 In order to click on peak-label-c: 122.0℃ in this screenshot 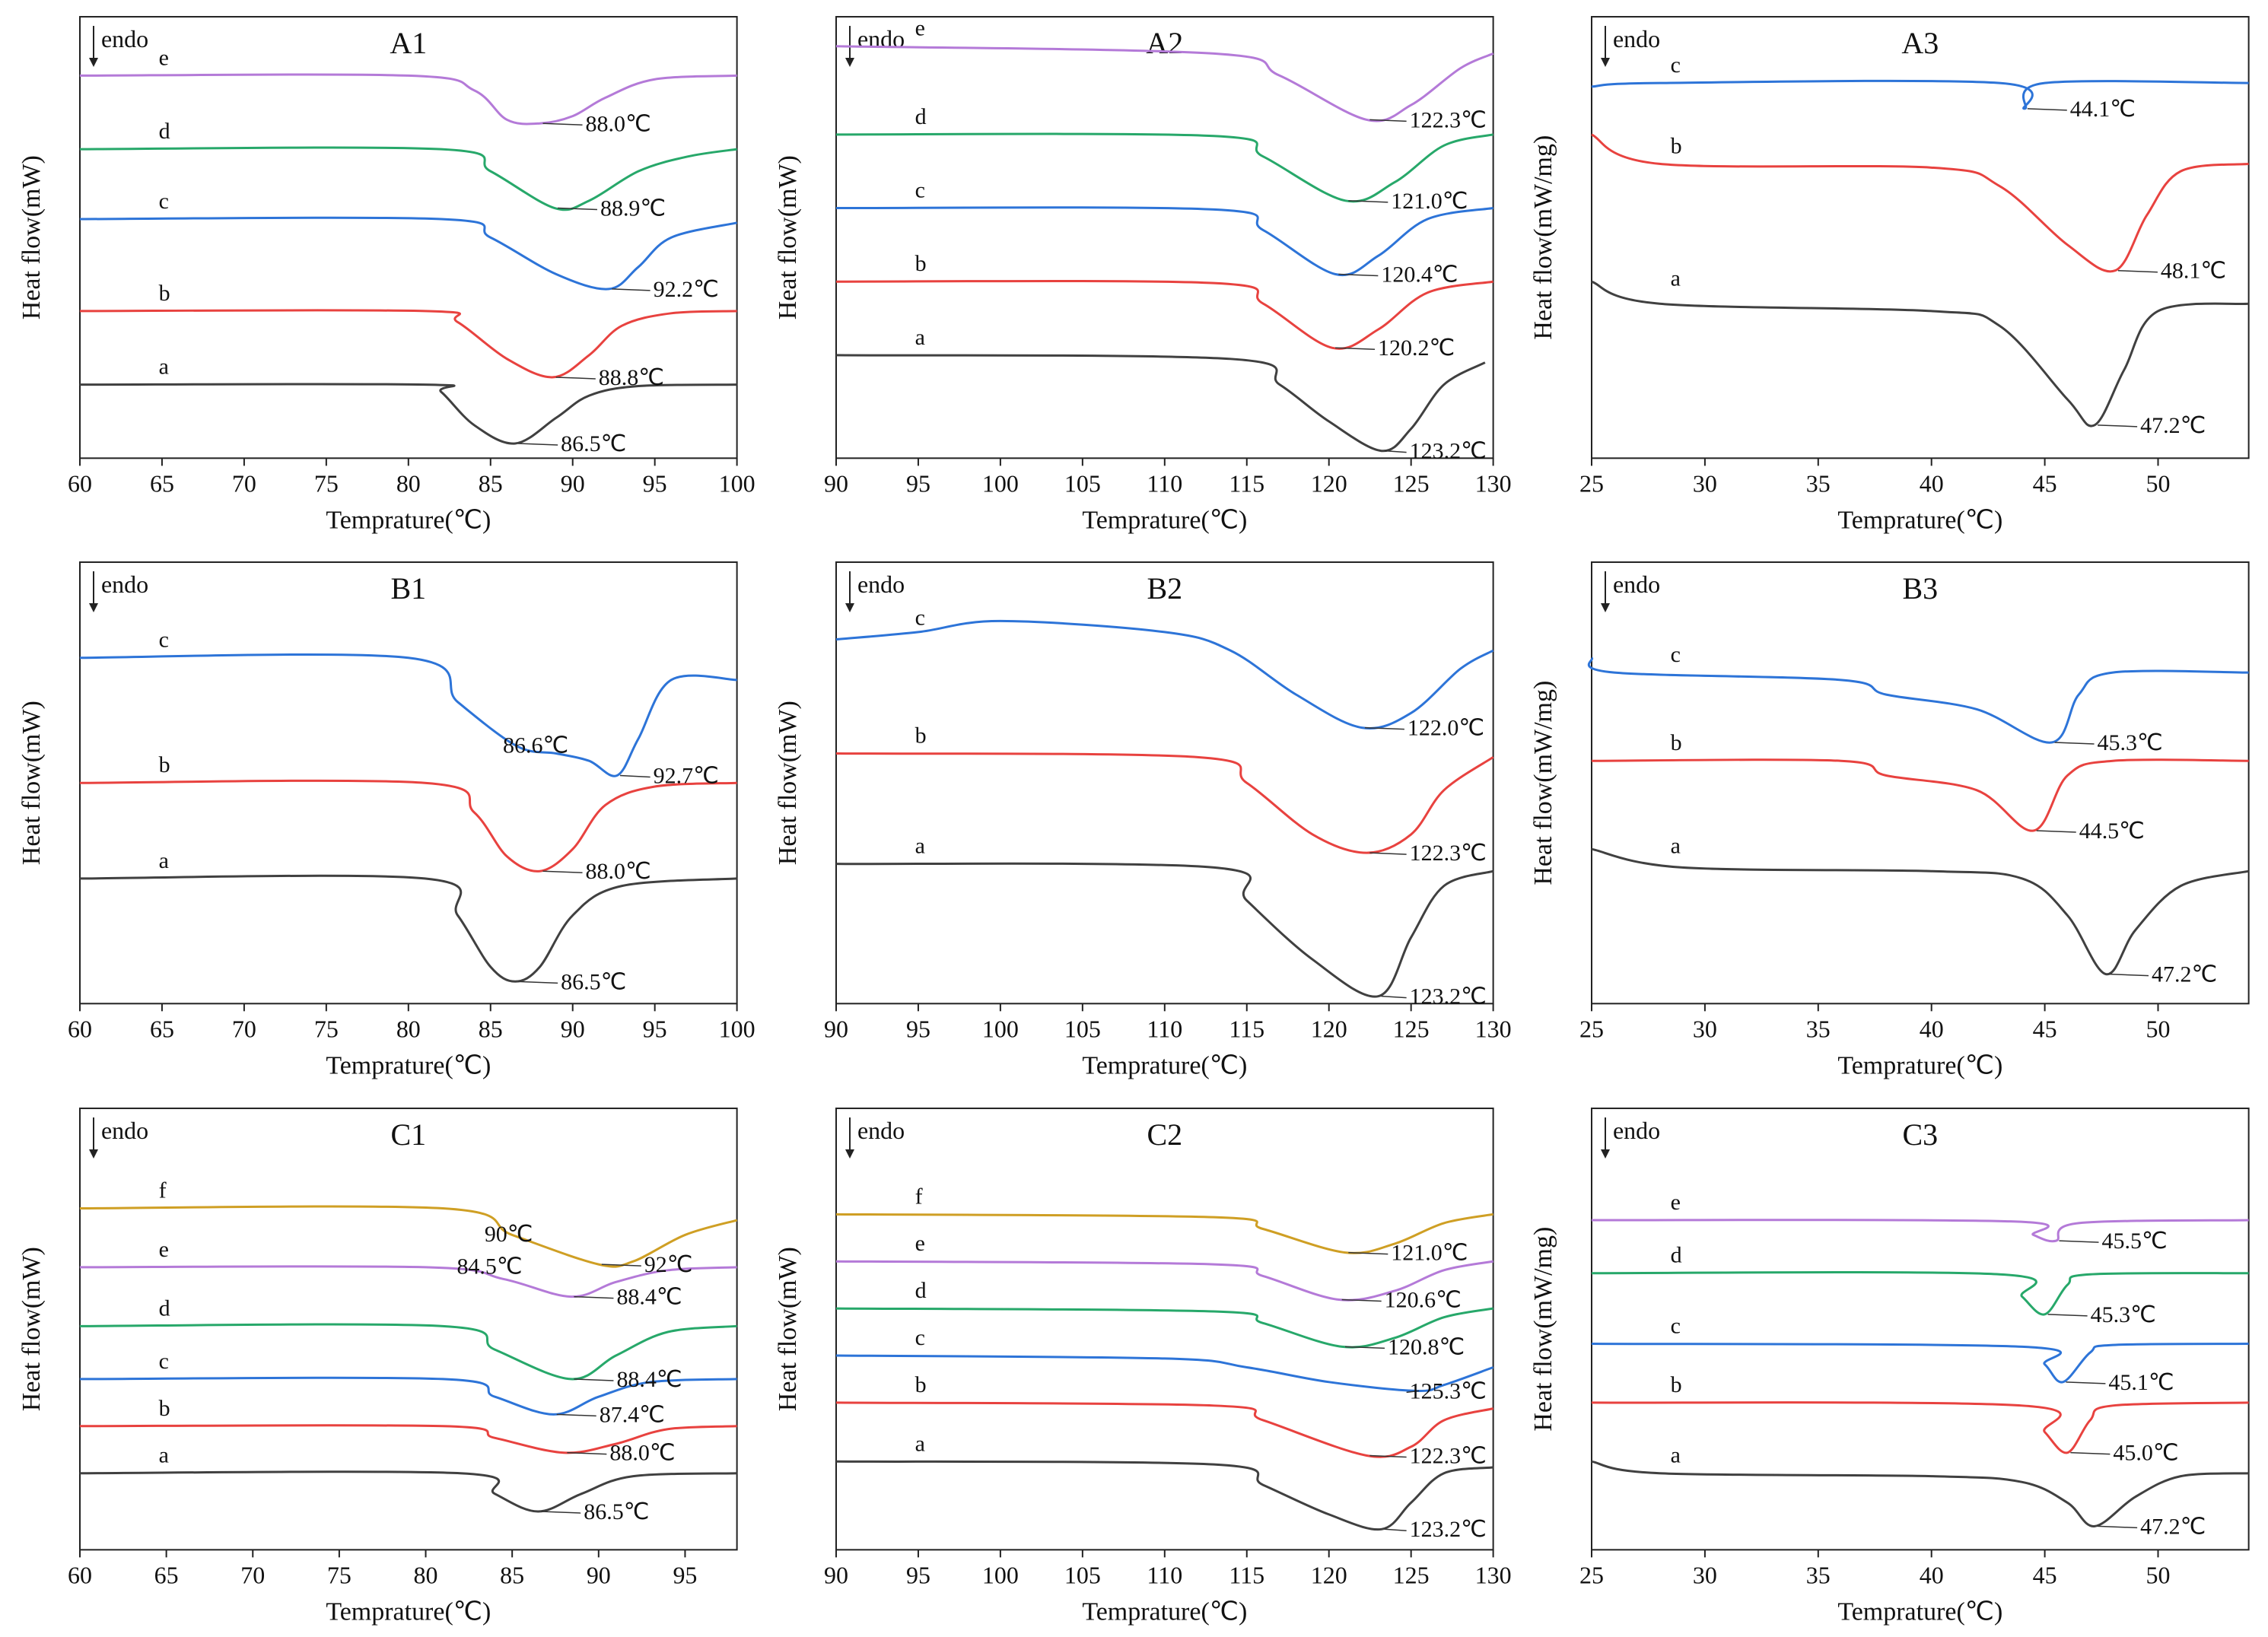, I will do `click(1446, 728)`.